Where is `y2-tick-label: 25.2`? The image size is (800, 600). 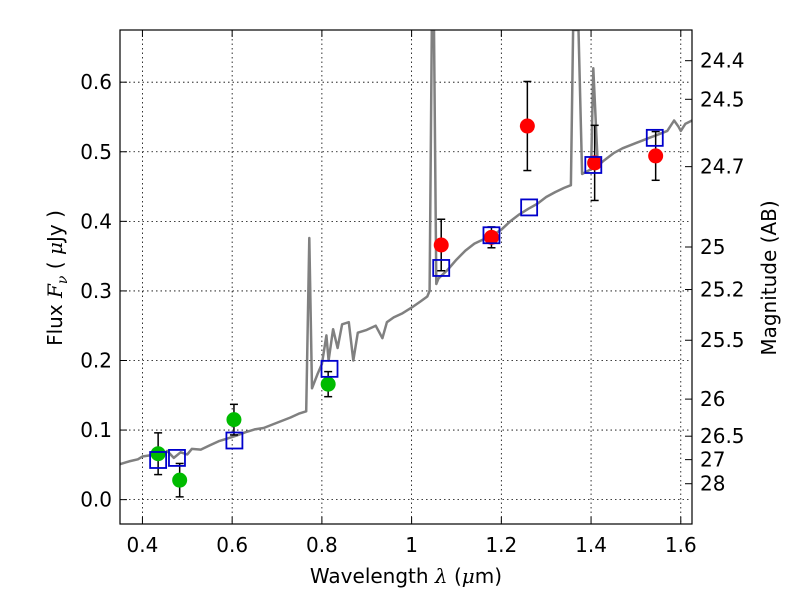 y2-tick-label: 25.2 is located at coordinates (722, 290).